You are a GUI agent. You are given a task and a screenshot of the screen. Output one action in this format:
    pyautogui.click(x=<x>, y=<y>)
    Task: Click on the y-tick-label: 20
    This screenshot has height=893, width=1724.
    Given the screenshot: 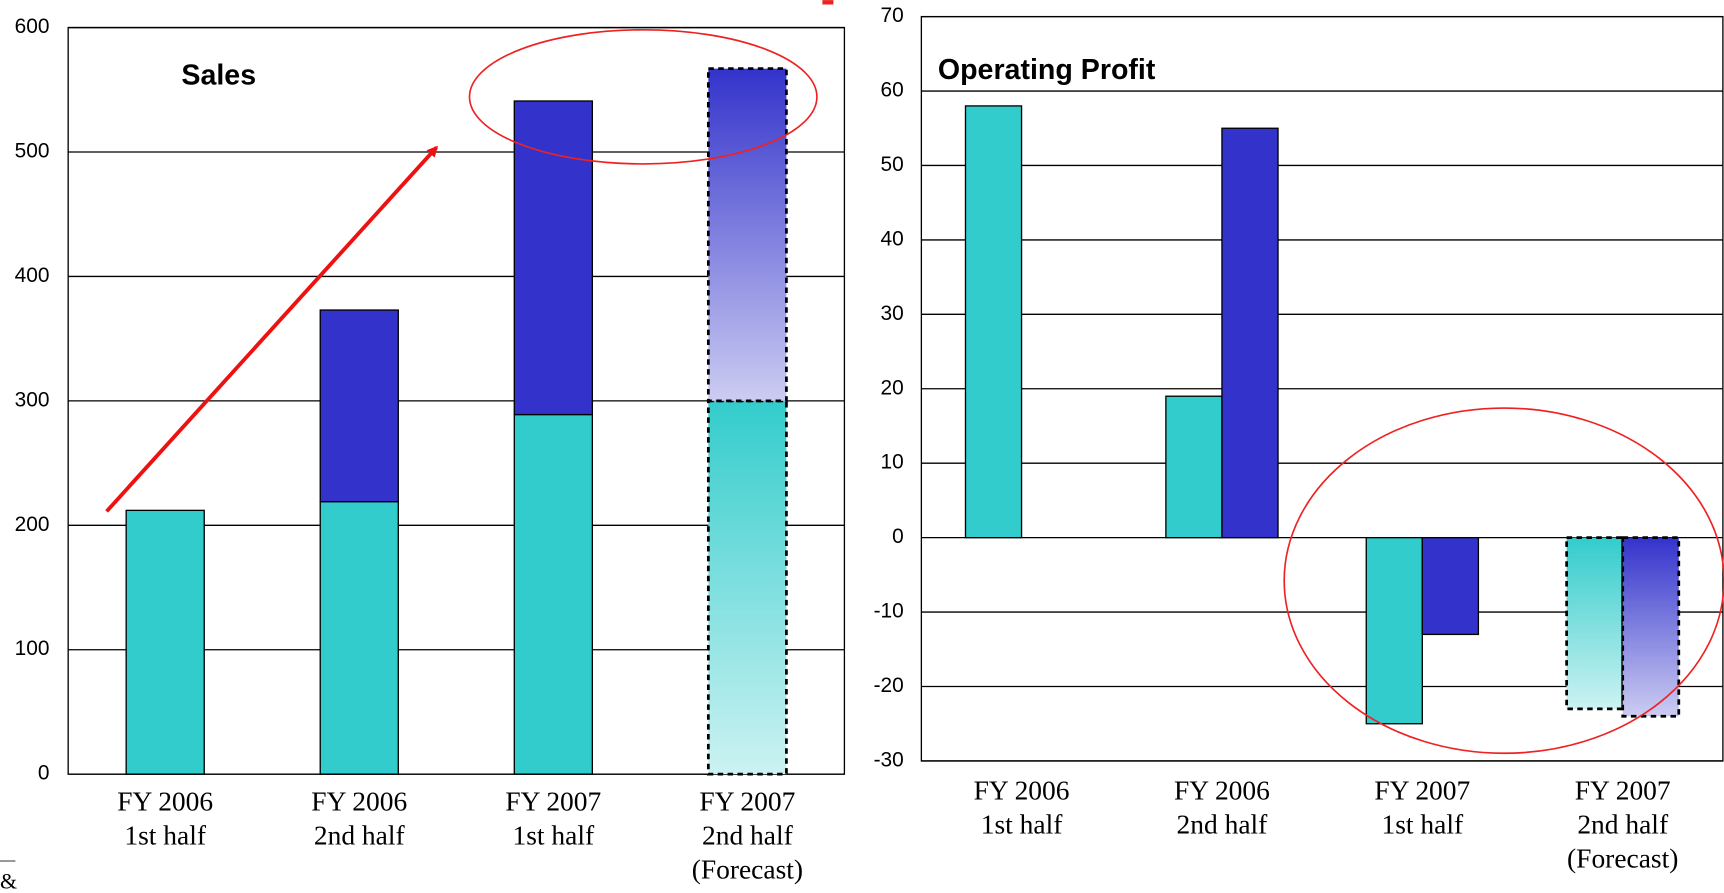 What is the action you would take?
    pyautogui.click(x=892, y=387)
    